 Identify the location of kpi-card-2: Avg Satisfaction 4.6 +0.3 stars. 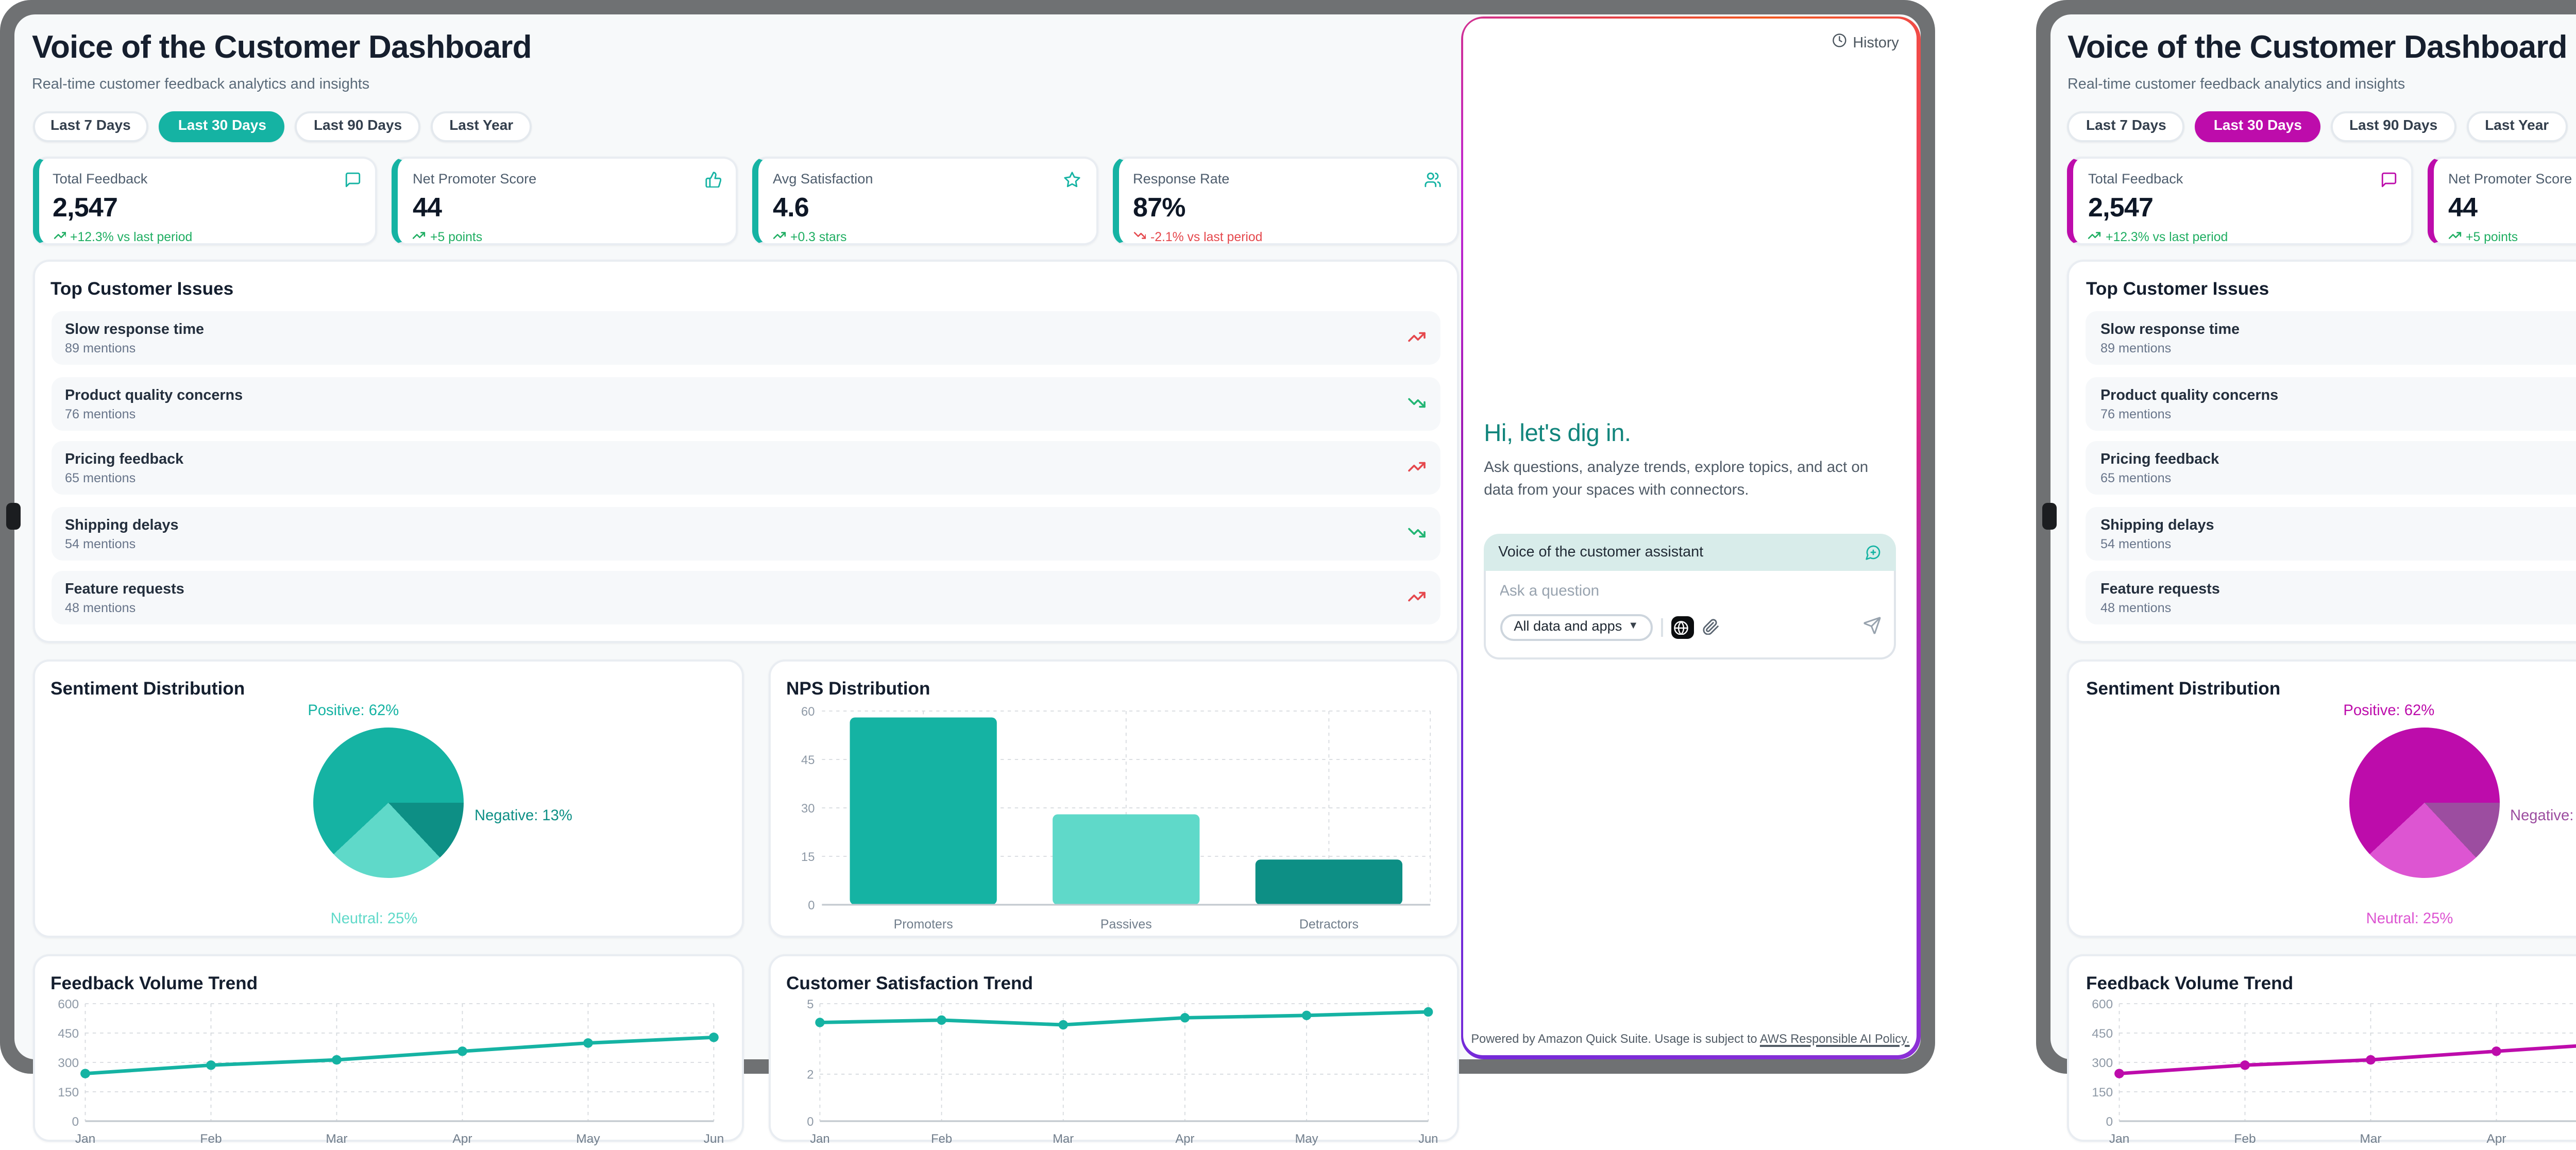
(925, 201).